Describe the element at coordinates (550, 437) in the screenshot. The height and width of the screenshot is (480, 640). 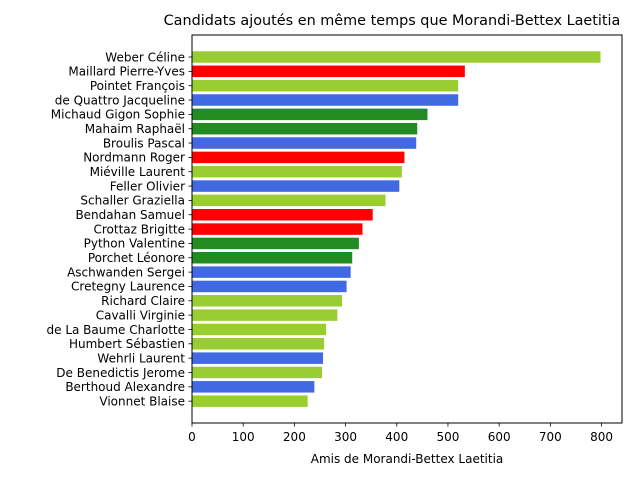
I see `x-tick-label: 700` at that location.